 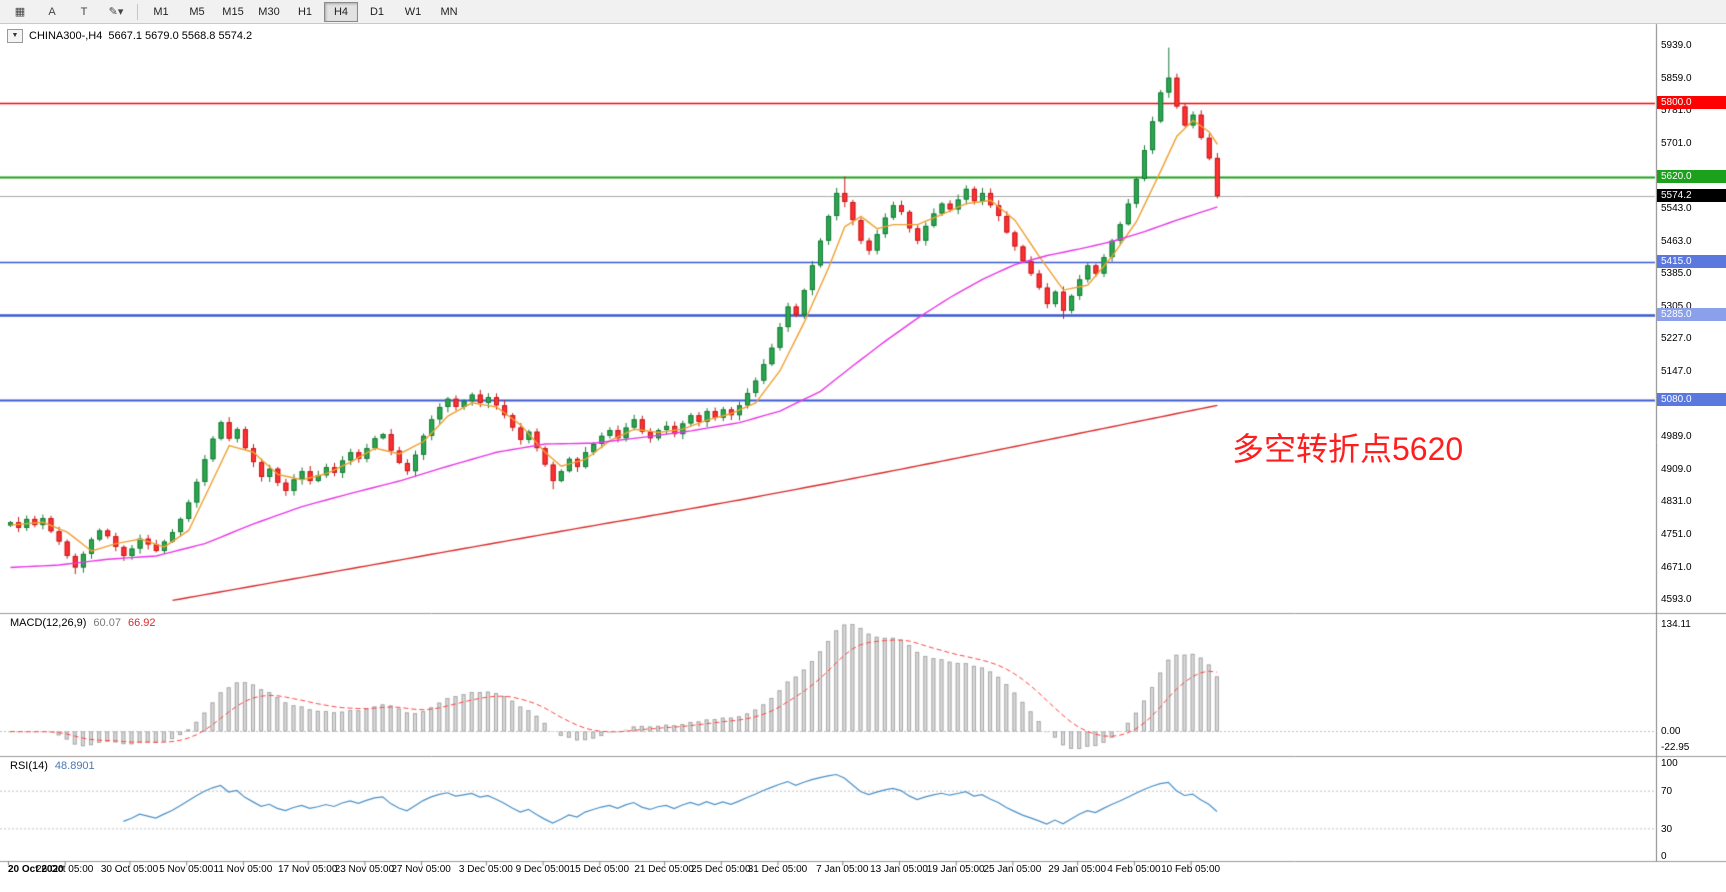 I want to click on time-axis-label: 11 Nov 05:00, so click(x=243, y=869).